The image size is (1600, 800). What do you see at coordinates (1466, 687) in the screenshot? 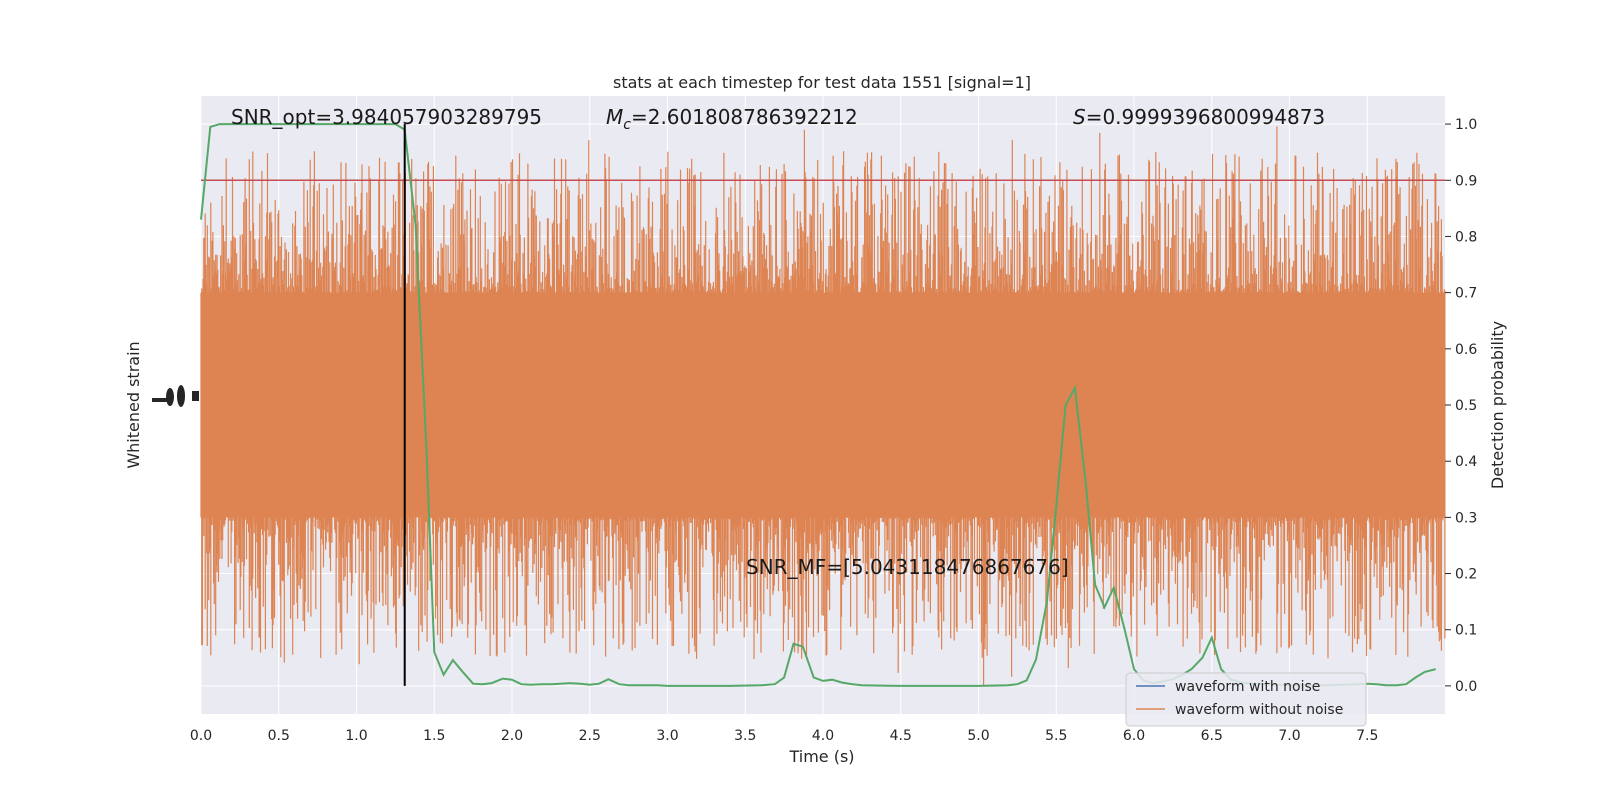
I see `y-tick-label: 0.0` at bounding box center [1466, 687].